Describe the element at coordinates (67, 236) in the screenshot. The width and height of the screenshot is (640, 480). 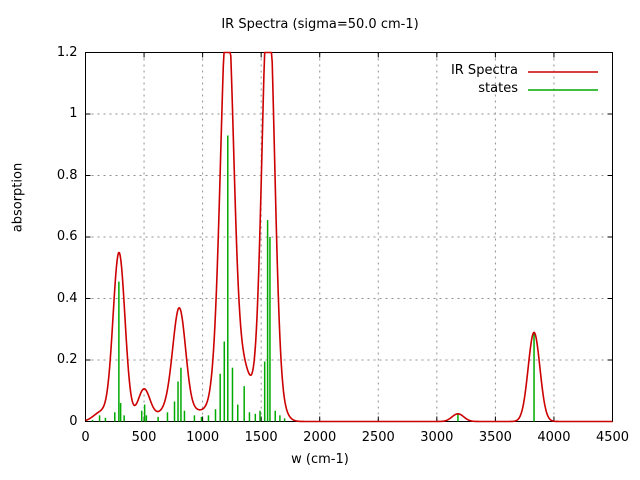
I see `y-tick-label: 0.6` at that location.